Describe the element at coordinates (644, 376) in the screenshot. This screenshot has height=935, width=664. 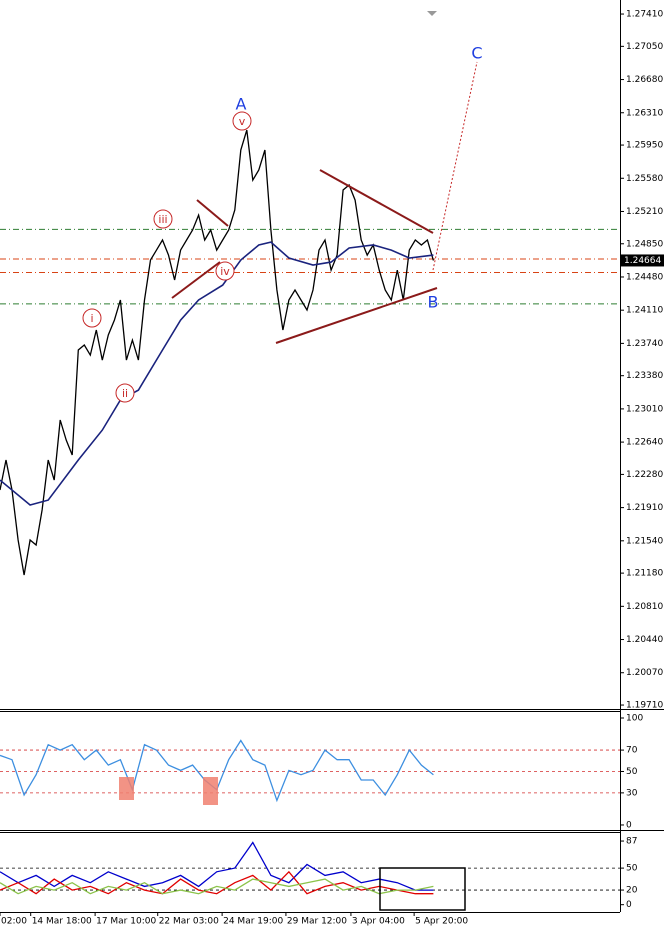
I see `y-tick-label: 1.23380` at that location.